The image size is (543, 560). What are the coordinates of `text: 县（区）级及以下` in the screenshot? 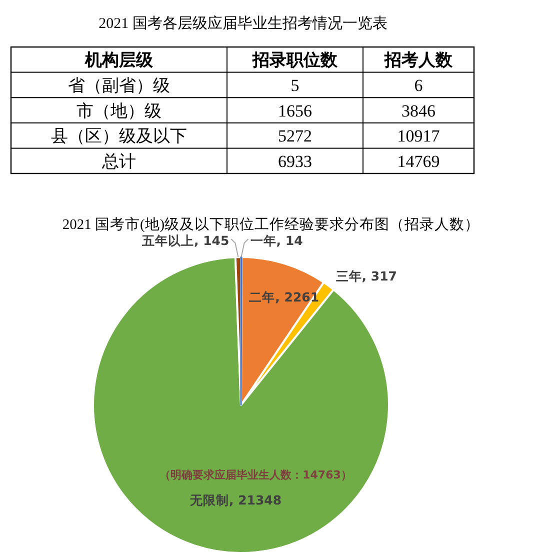 It's located at (119, 136).